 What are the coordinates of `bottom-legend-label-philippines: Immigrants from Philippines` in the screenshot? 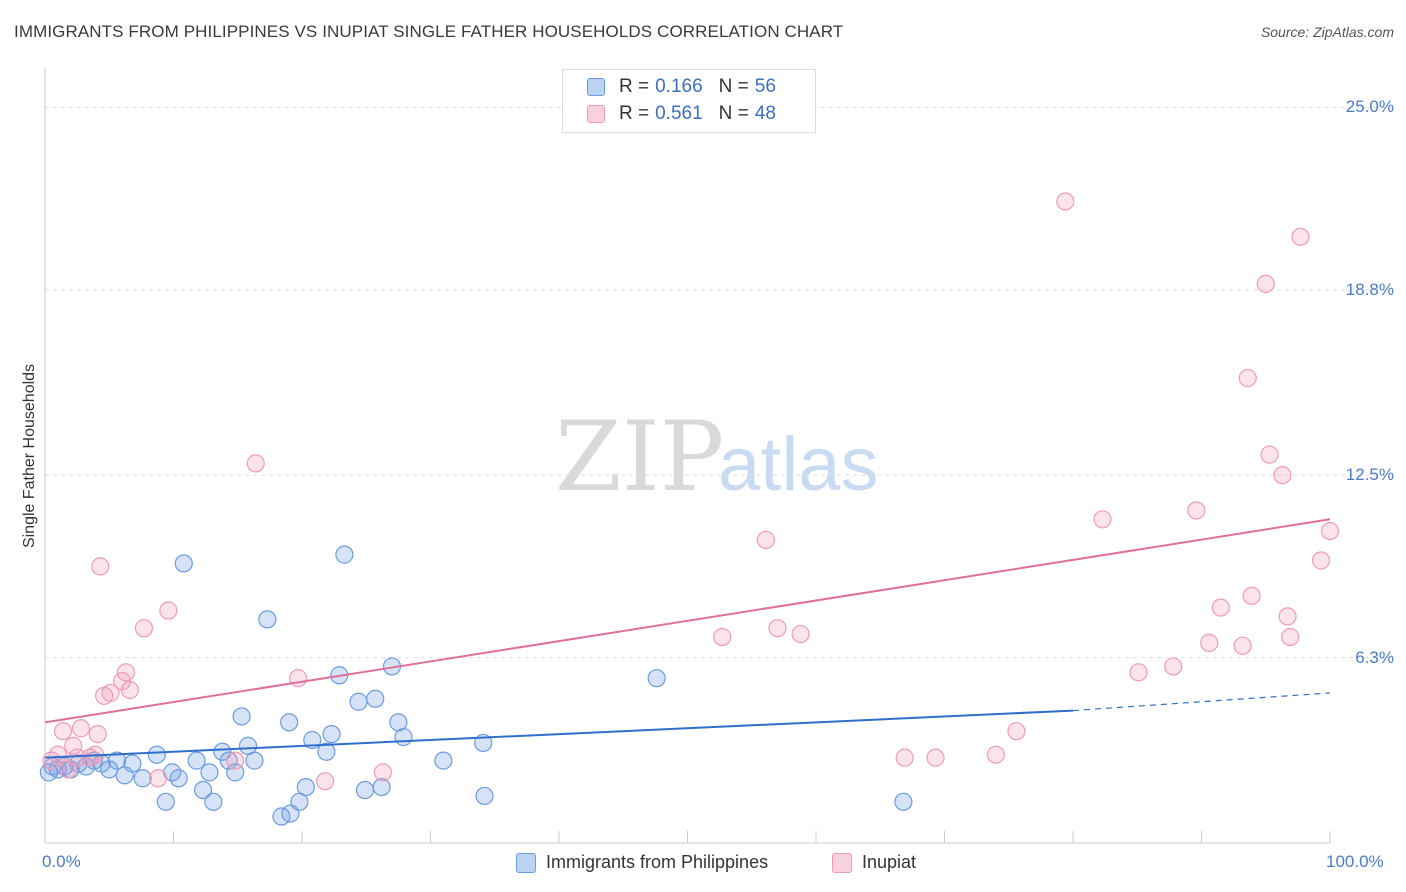 It's located at (657, 862).